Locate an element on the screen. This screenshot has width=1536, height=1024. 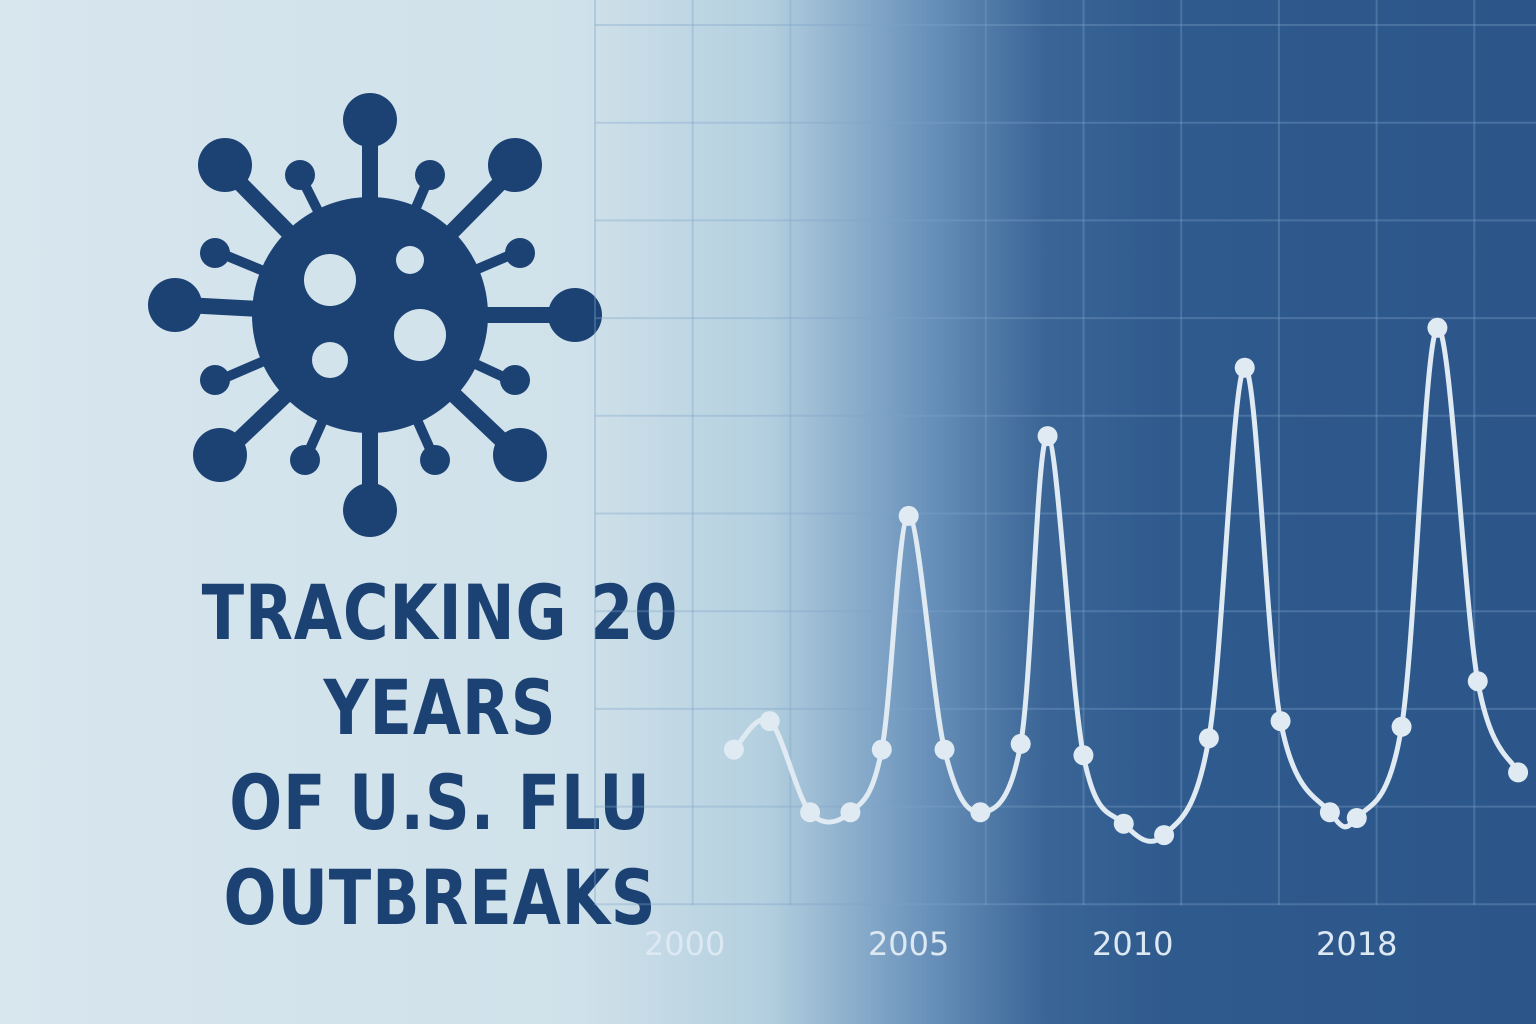
x-tick-label: 2005 is located at coordinates (908, 944).